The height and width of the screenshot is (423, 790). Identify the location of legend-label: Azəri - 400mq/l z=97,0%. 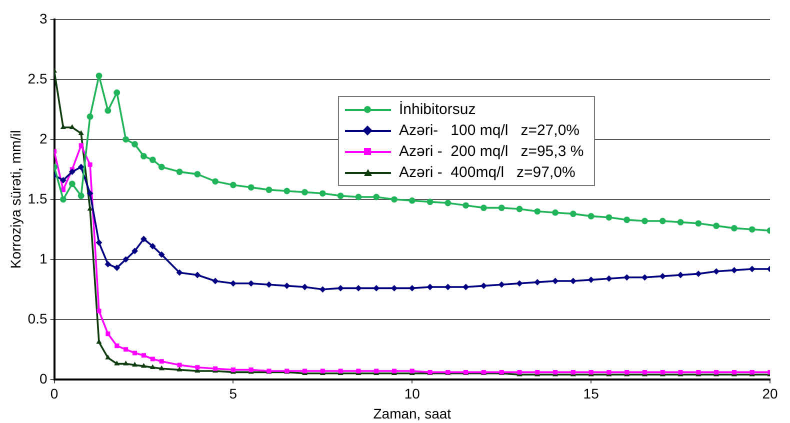
(487, 173).